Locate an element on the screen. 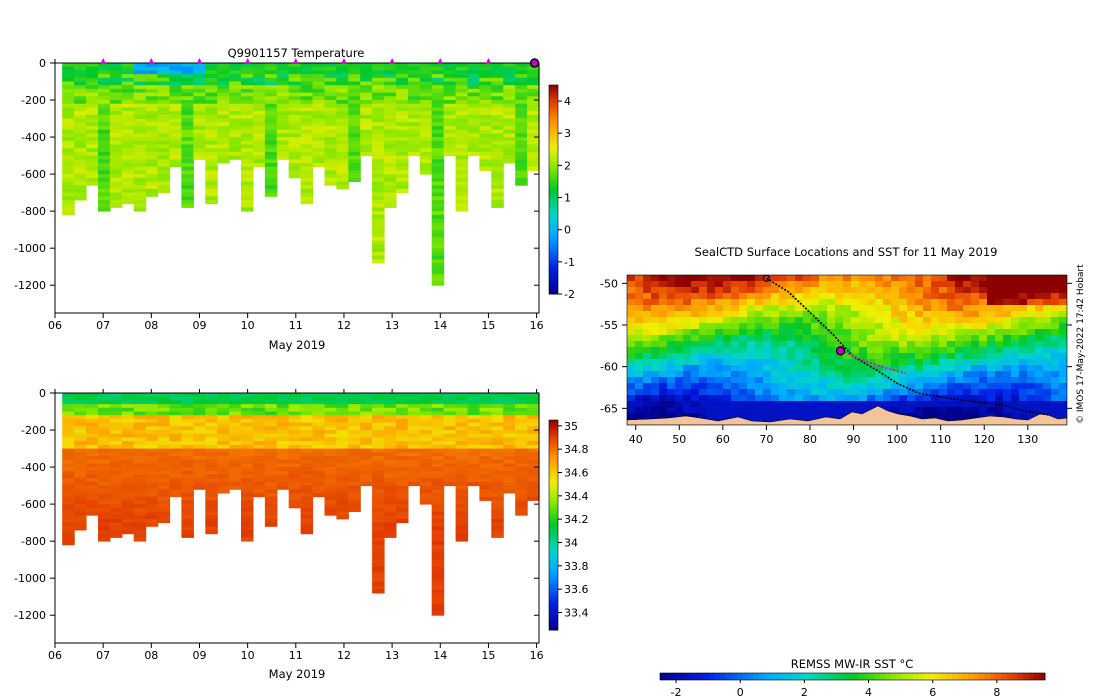  temp-x-tick-label: 10 is located at coordinates (248, 325).